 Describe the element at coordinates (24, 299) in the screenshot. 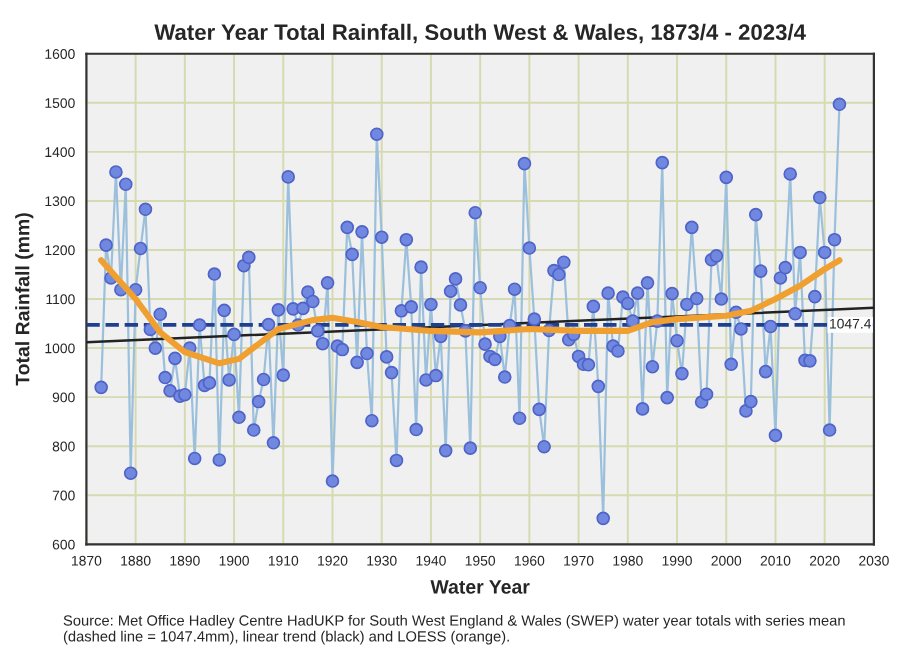

I see `y-axis-title: Total Rainfall (mm)` at that location.